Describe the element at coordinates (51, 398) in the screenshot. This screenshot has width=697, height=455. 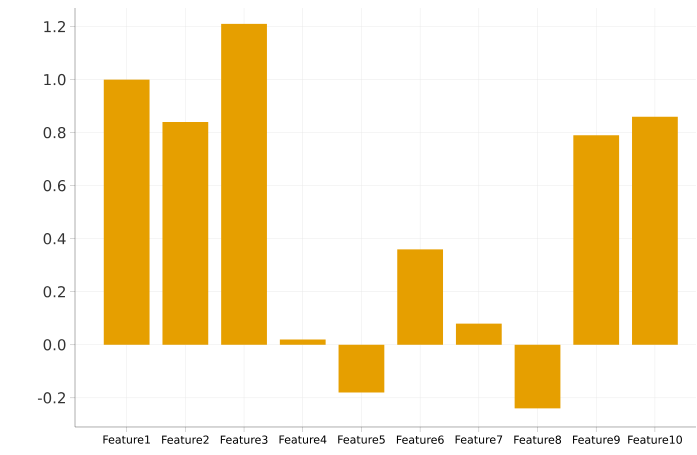
I see `y-tick-label: -0.2` at that location.